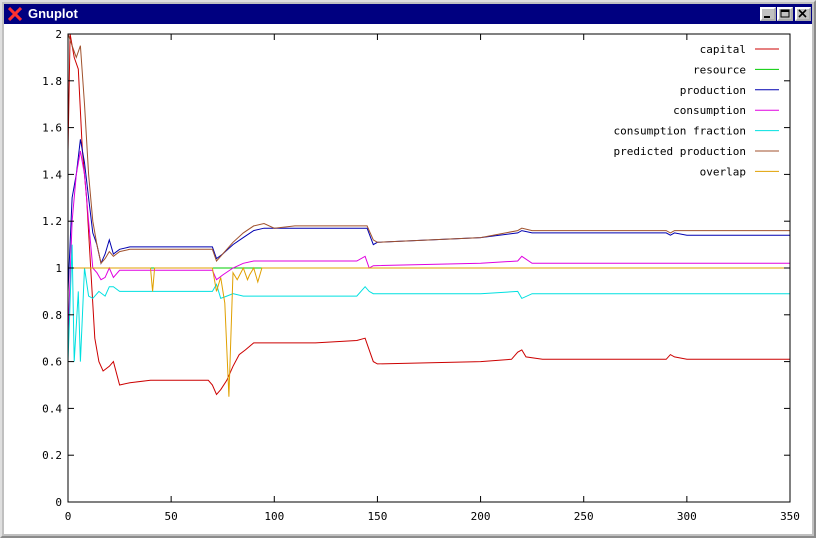  What do you see at coordinates (719, 69) in the screenshot?
I see `legend-label: resource` at bounding box center [719, 69].